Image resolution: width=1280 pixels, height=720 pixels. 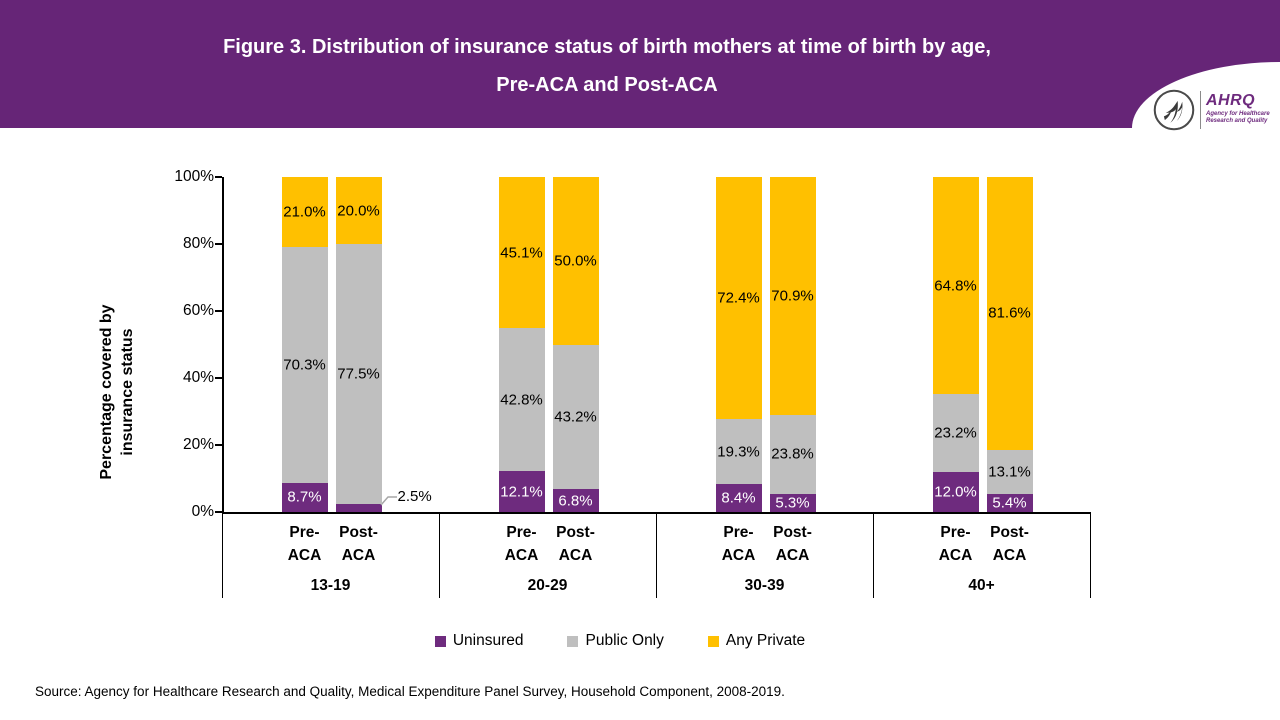 I want to click on bar-data-label: 13.1%, so click(x=1009, y=472).